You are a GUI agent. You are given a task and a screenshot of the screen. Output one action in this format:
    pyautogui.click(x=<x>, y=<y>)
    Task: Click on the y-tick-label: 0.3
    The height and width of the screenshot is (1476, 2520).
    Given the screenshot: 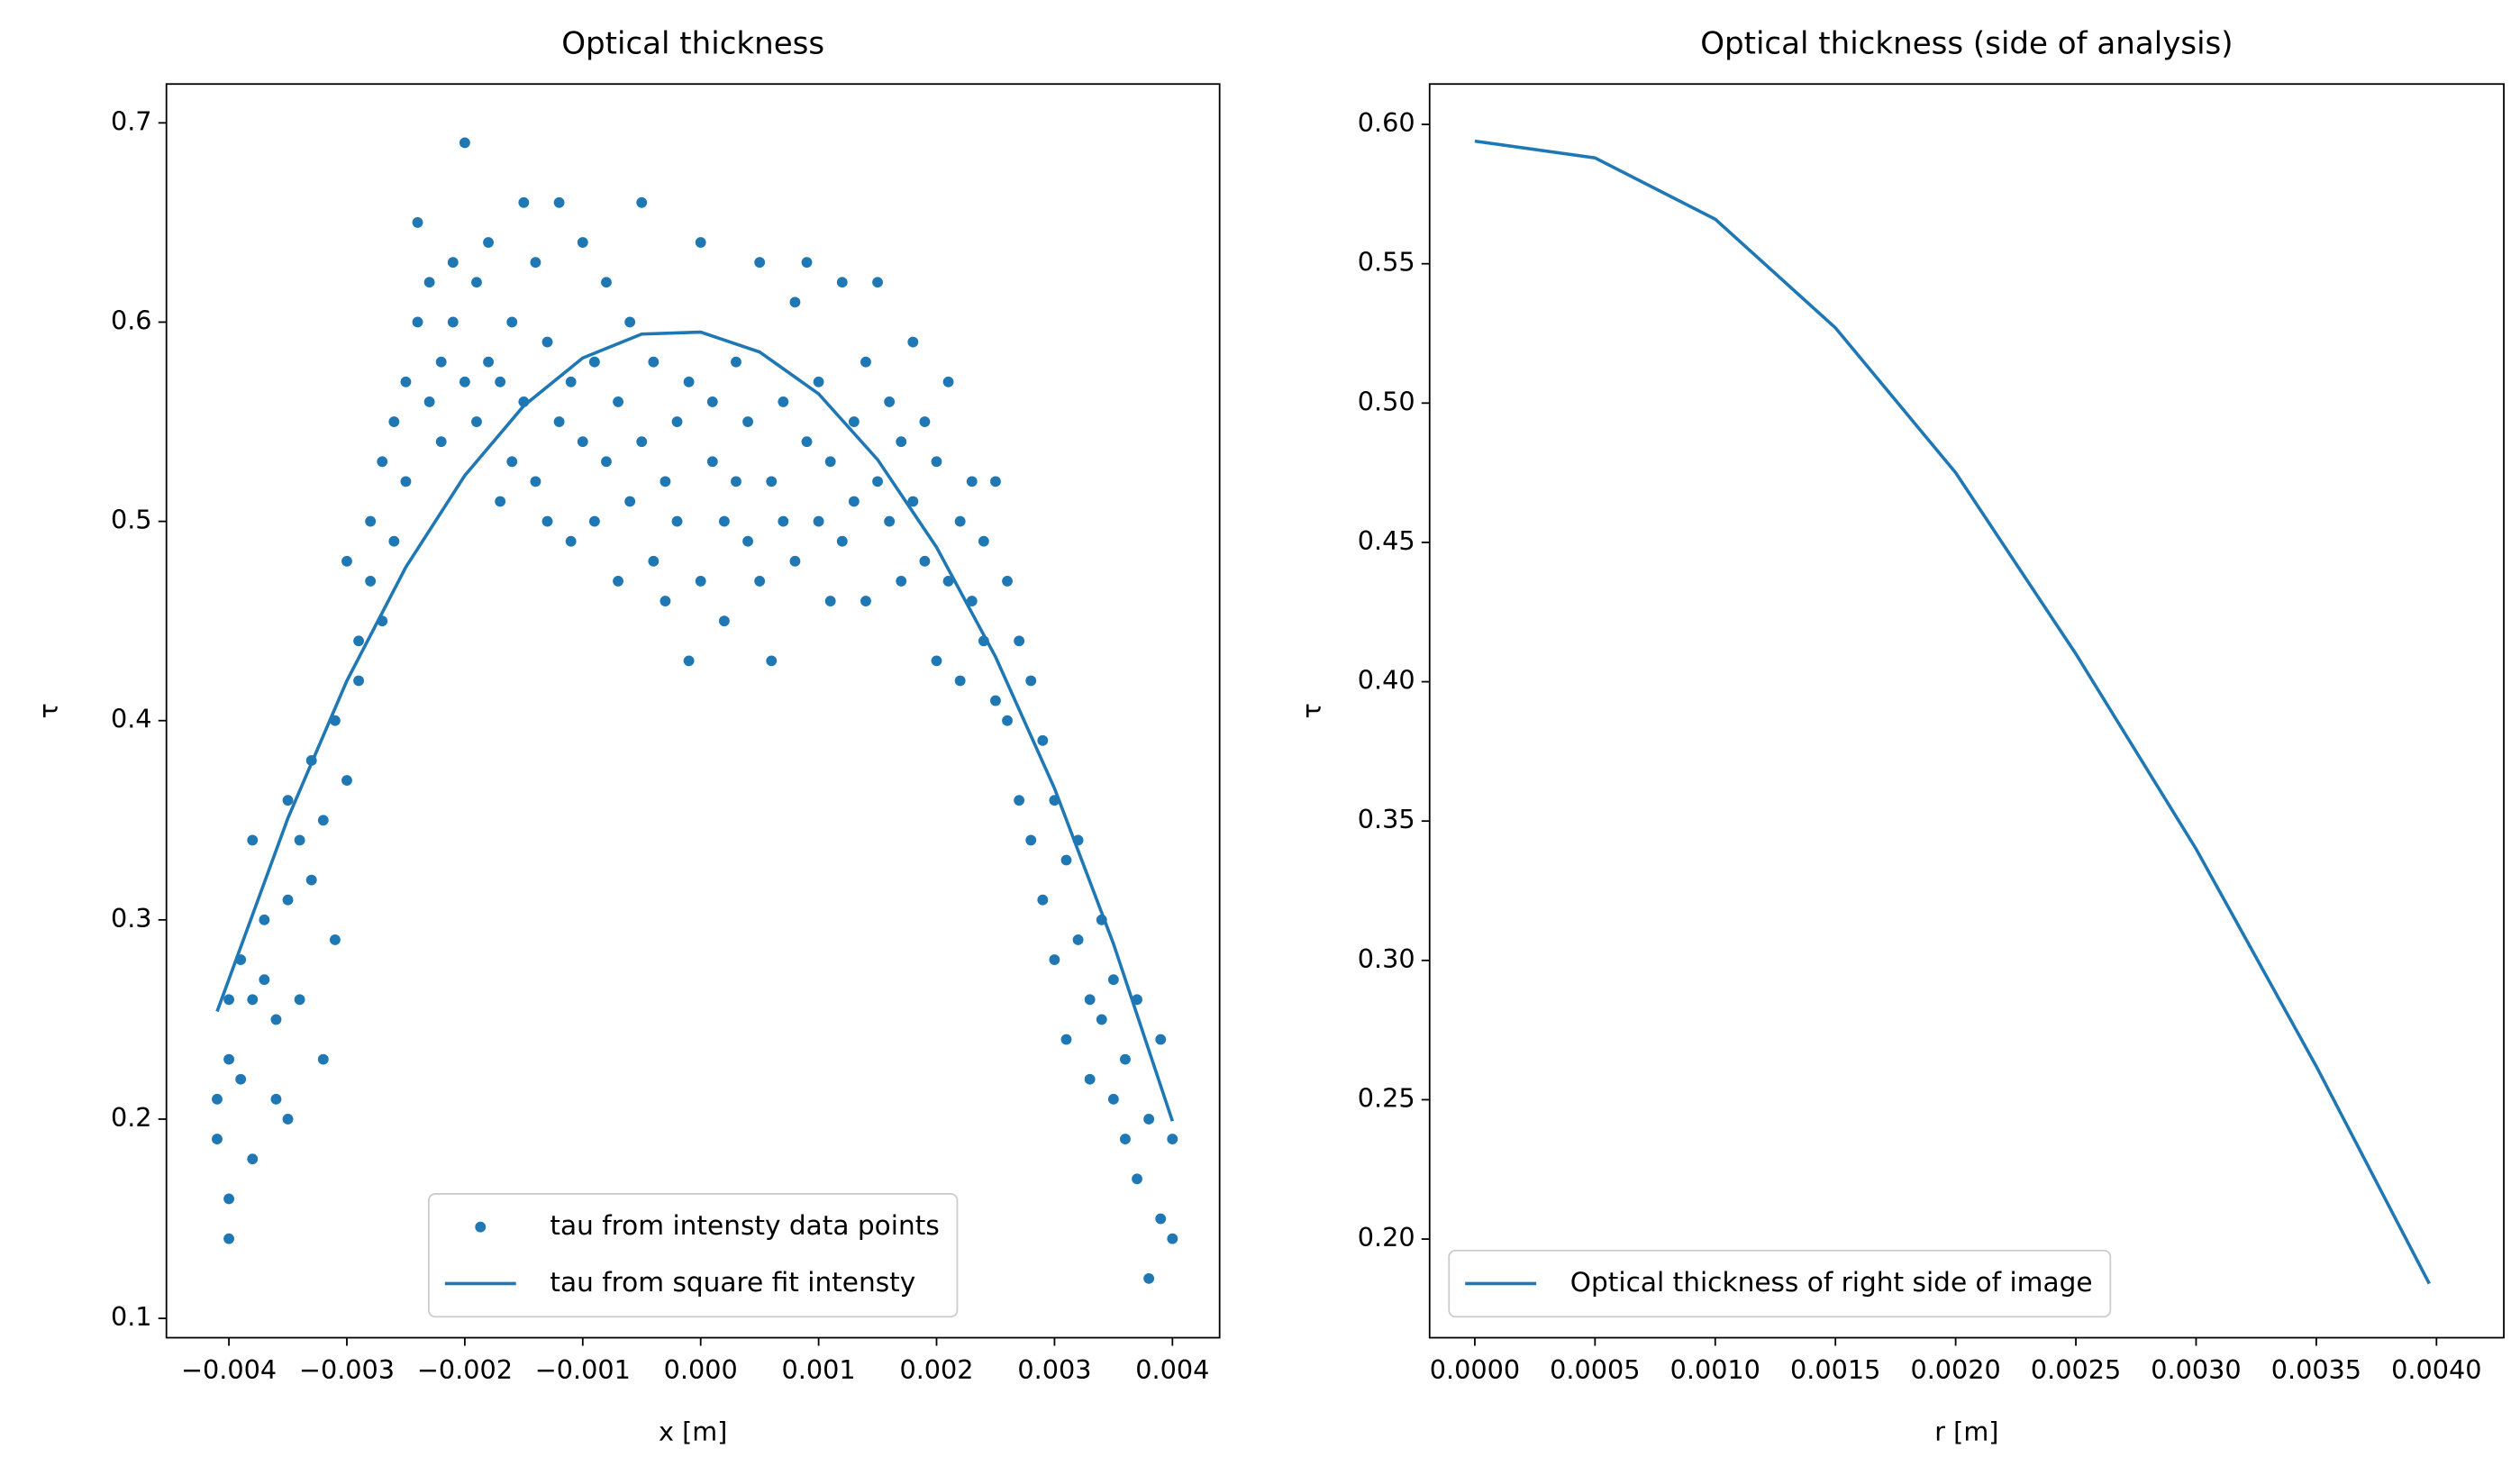 What is the action you would take?
    pyautogui.click(x=131, y=919)
    